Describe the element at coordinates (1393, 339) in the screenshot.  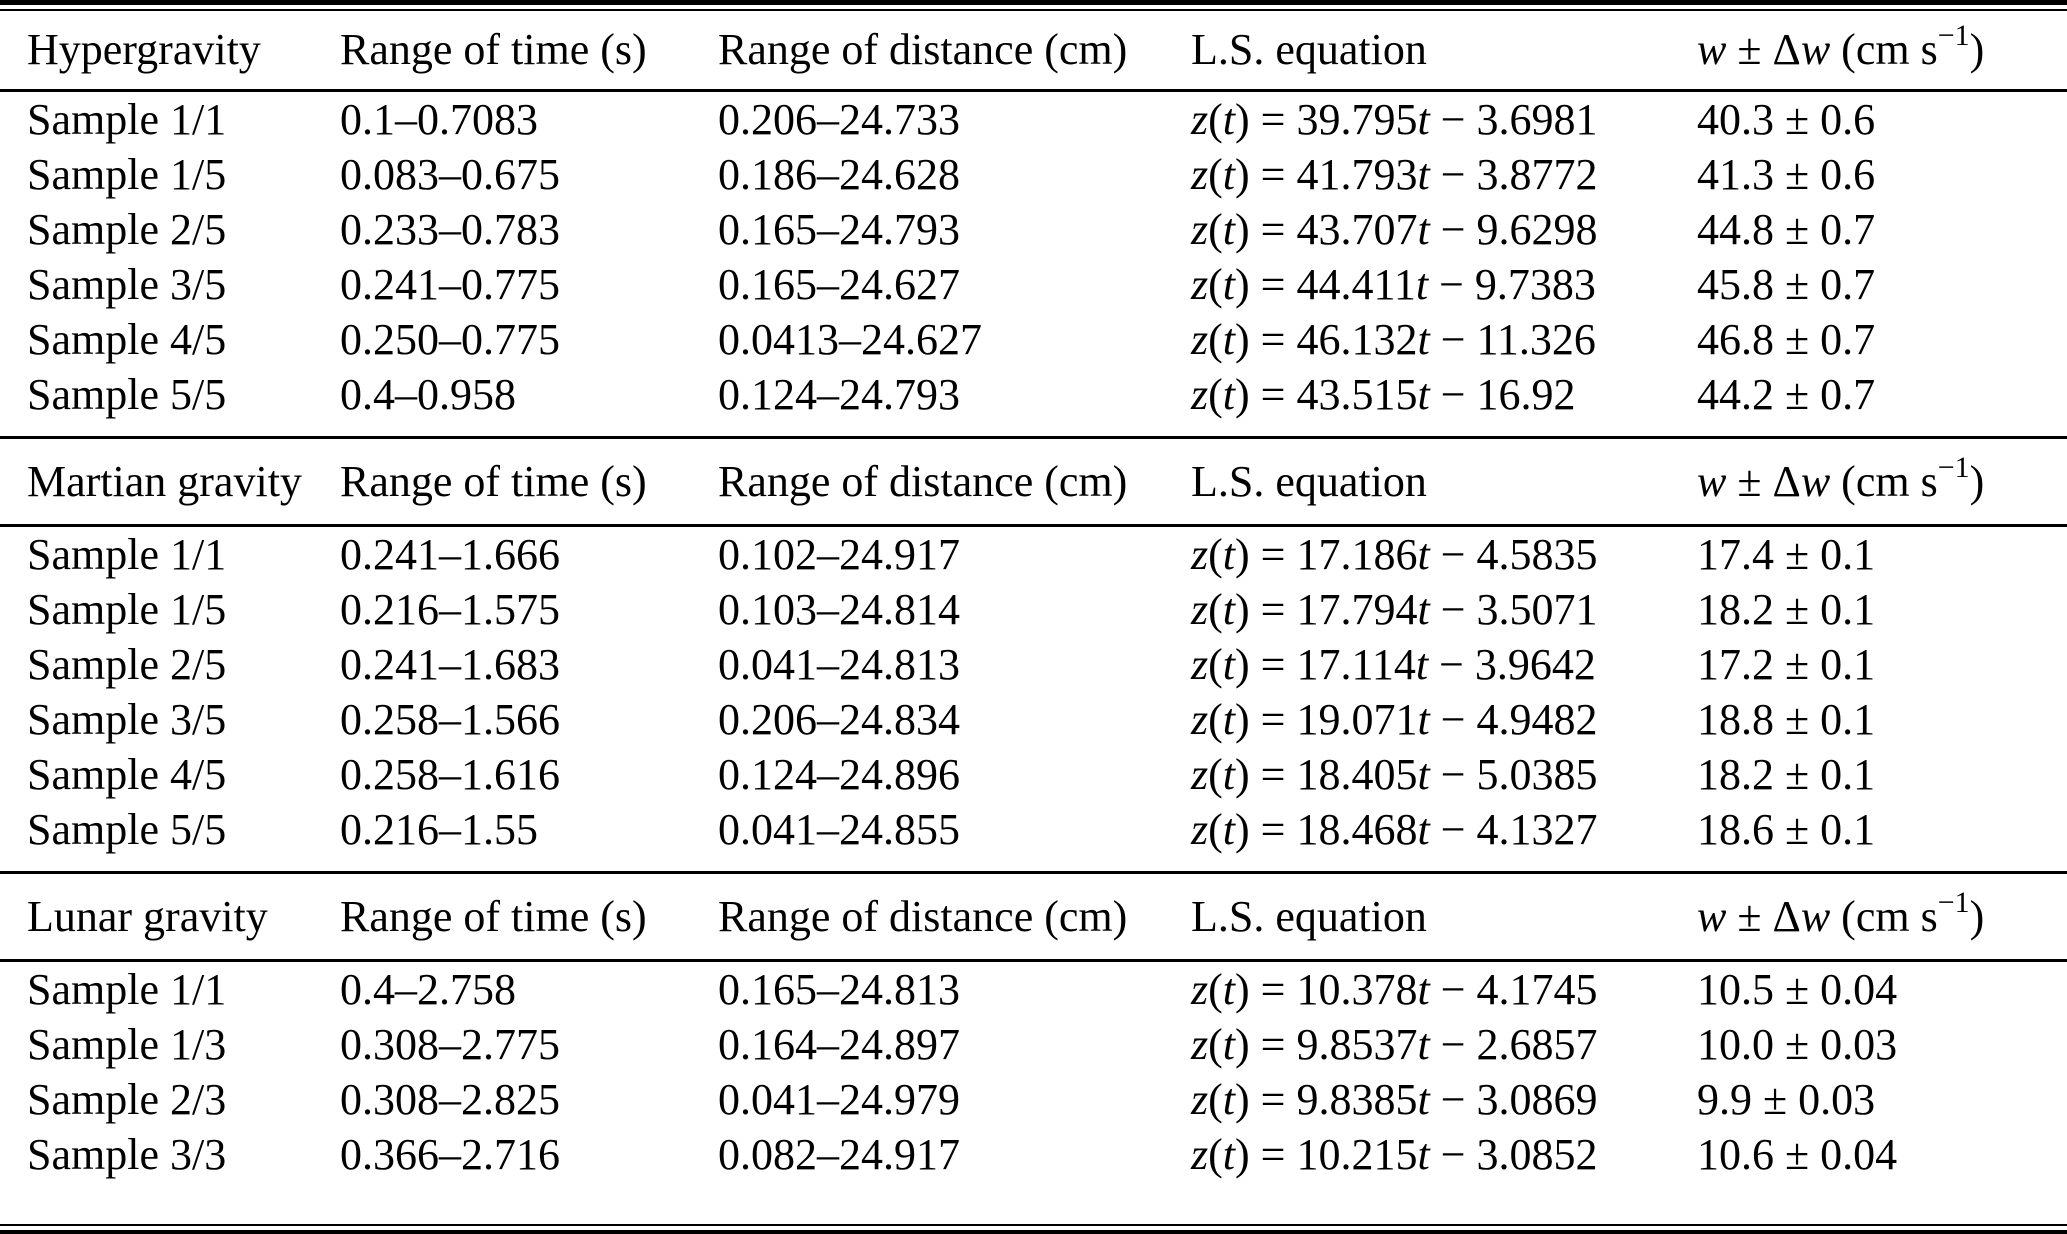
I see `equation-cell: z(t) = 46.132t − 11.326` at that location.